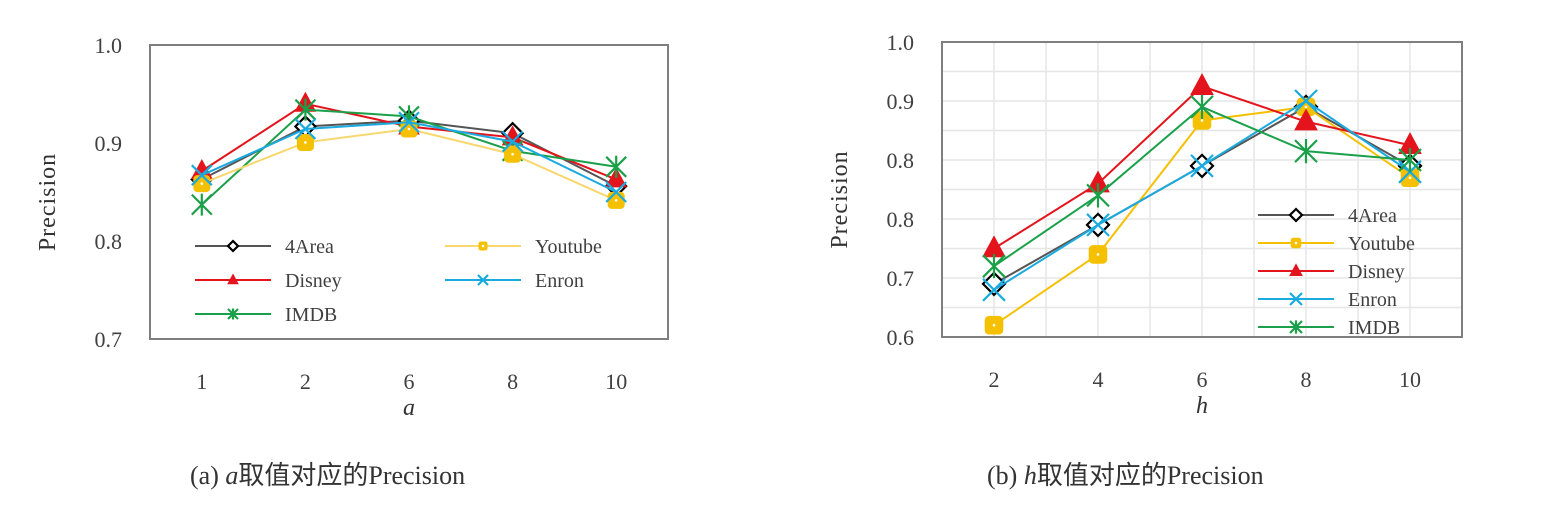 This screenshot has width=1547, height=512. I want to click on x-tick-label: 4, so click(1098, 379).